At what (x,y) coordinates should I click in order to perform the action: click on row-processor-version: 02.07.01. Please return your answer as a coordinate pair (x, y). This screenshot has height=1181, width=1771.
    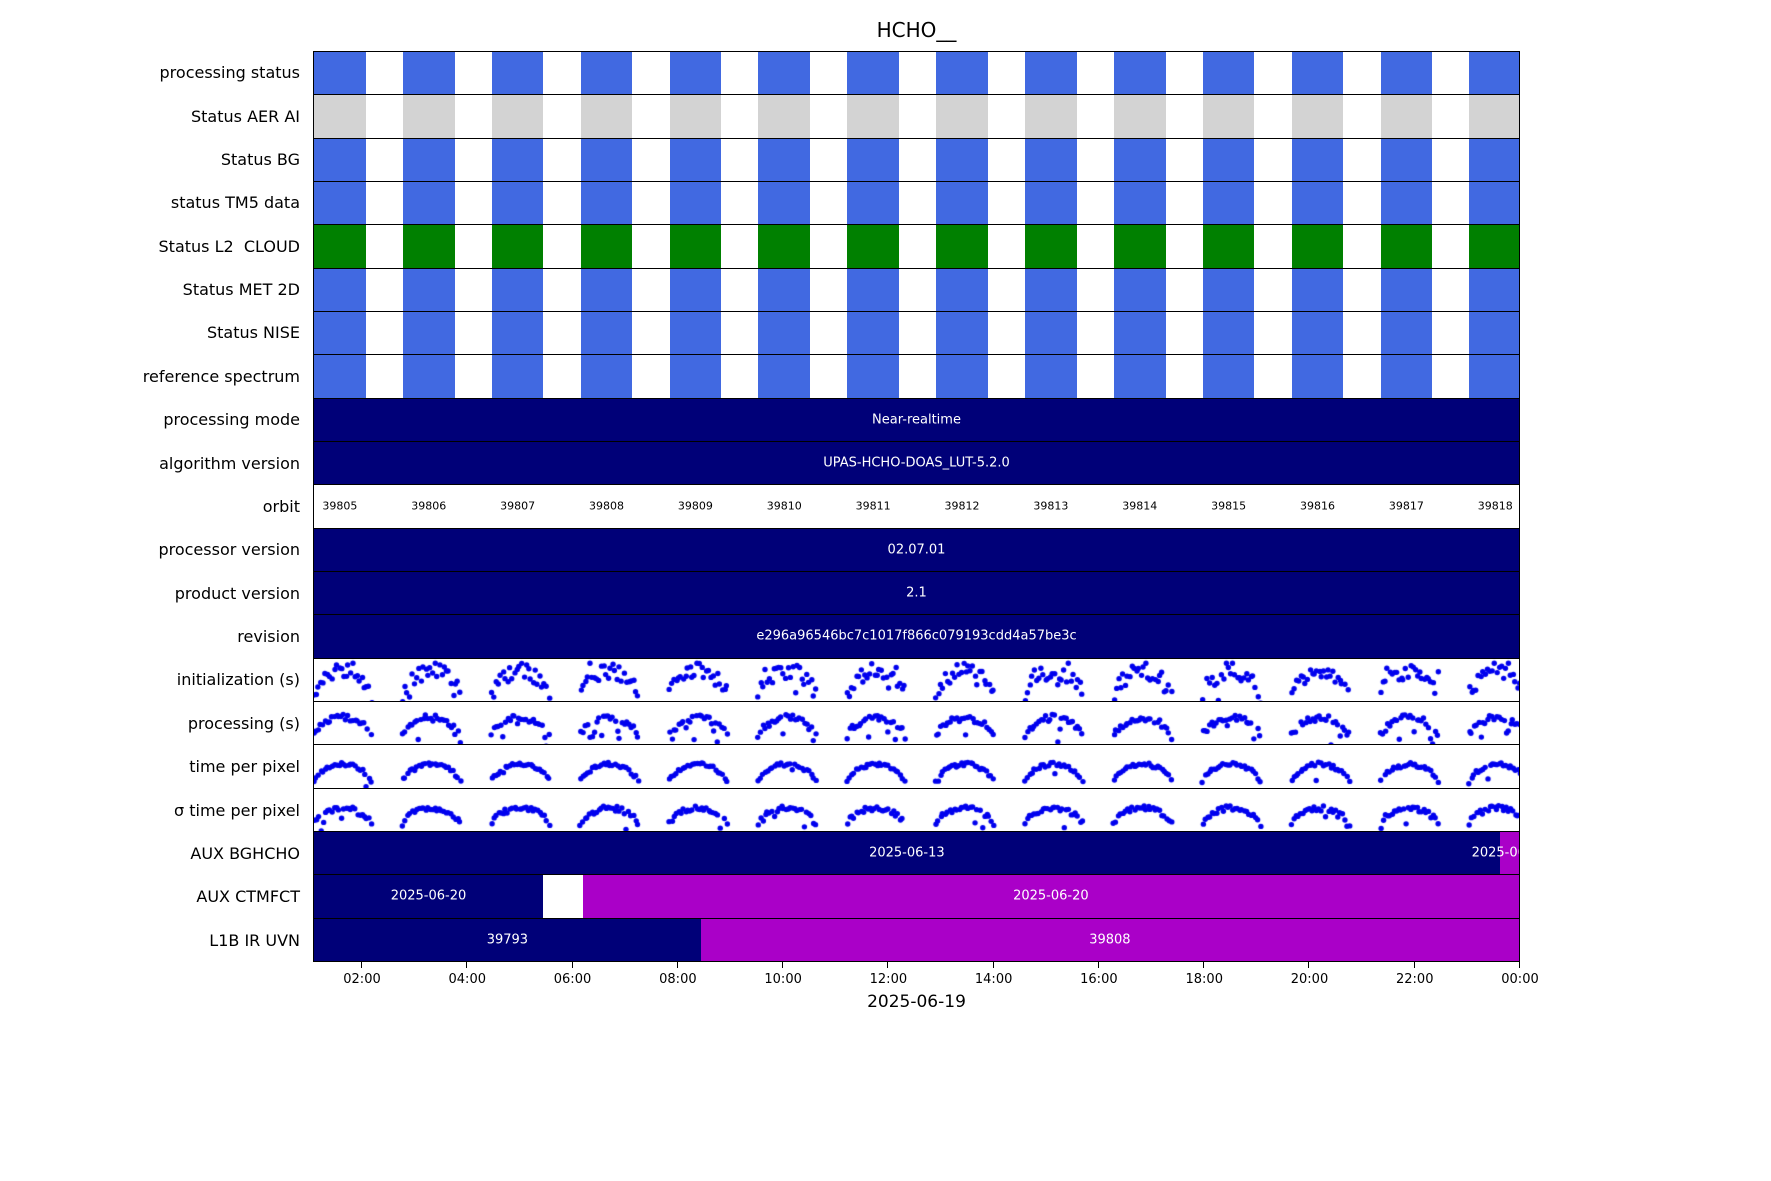
    Looking at the image, I should click on (916, 550).